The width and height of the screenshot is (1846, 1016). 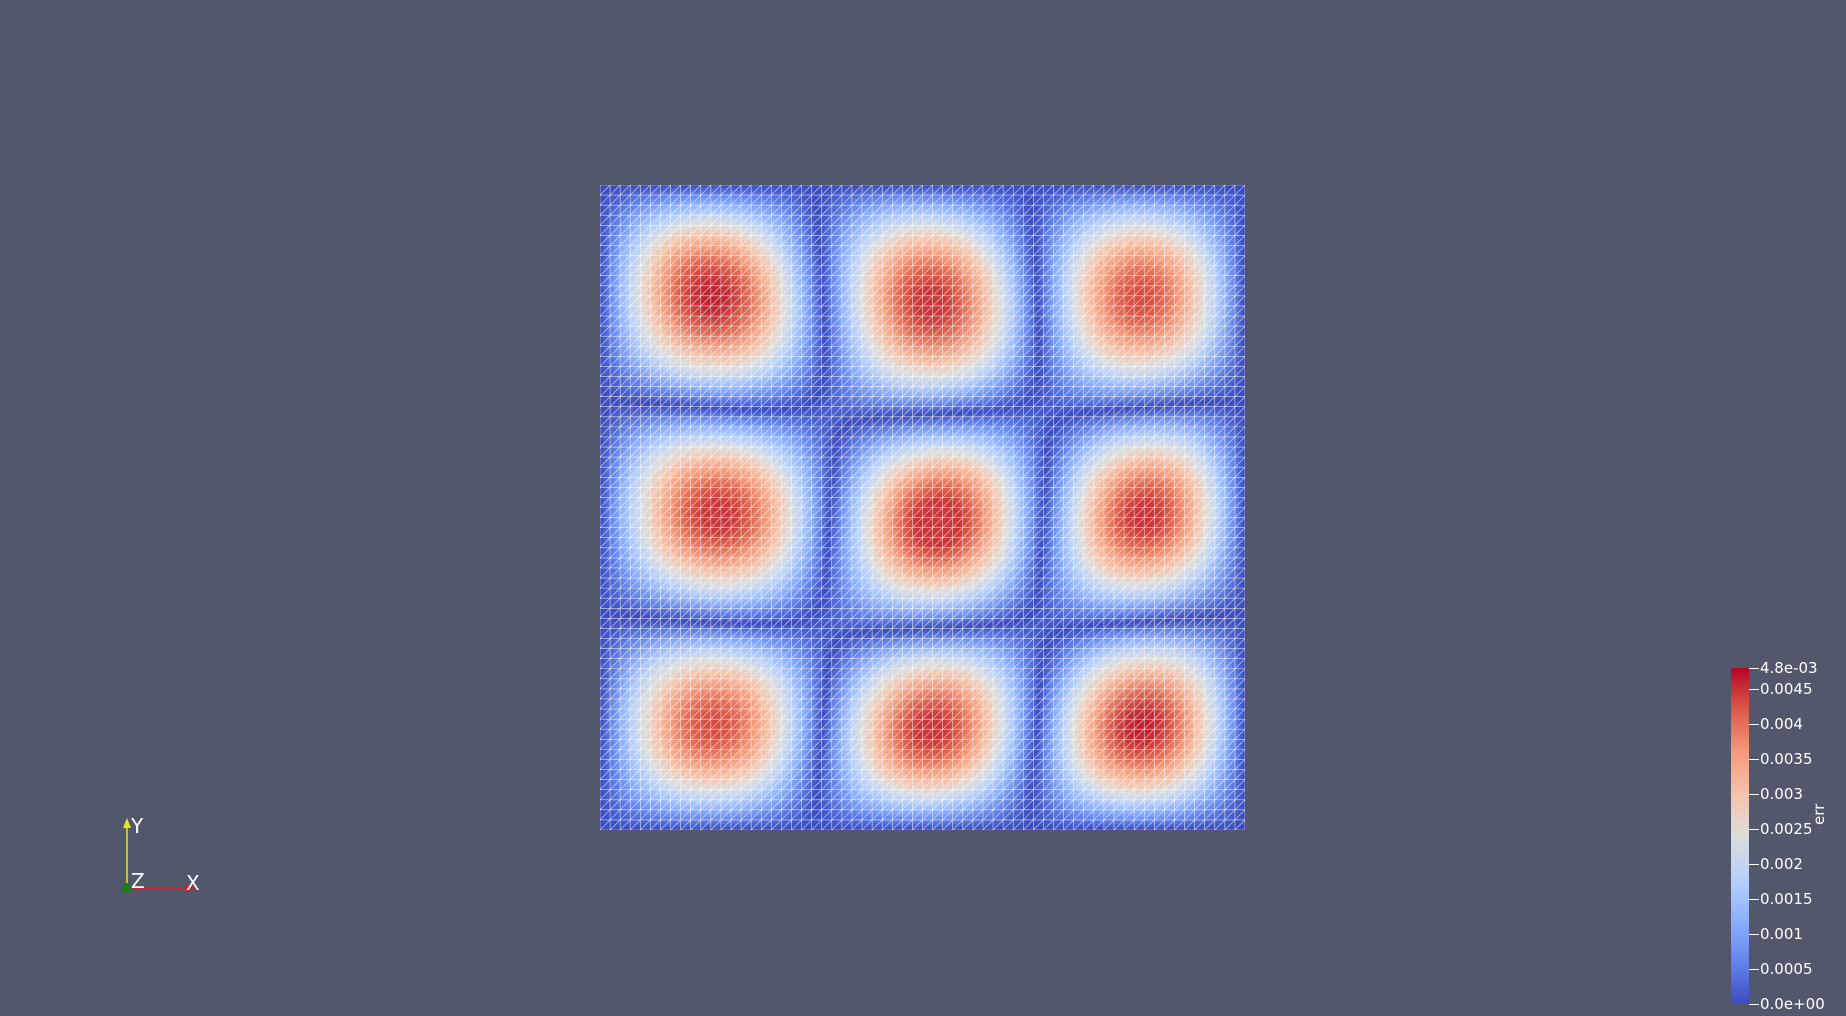 I want to click on colorbar, so click(x=1740, y=836).